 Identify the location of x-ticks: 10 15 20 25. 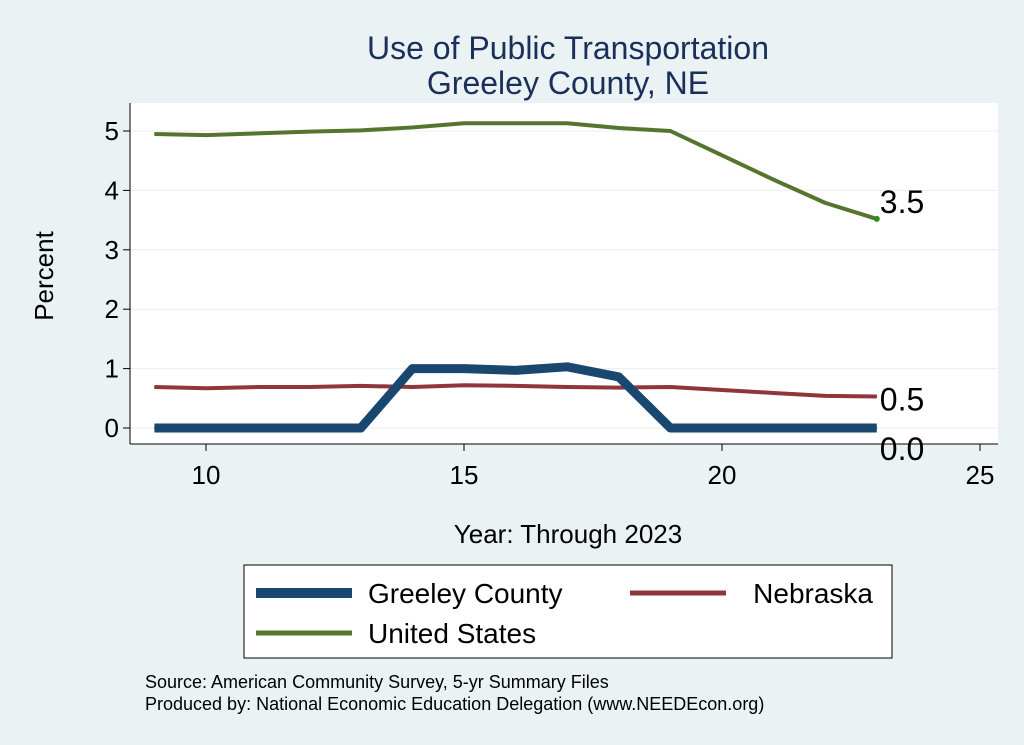
(593, 467).